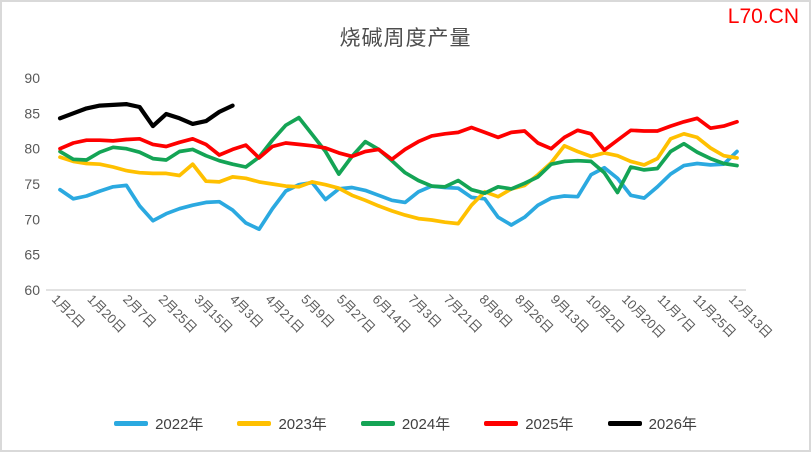  What do you see at coordinates (32, 184) in the screenshot?
I see `y-axis-label: 75` at bounding box center [32, 184].